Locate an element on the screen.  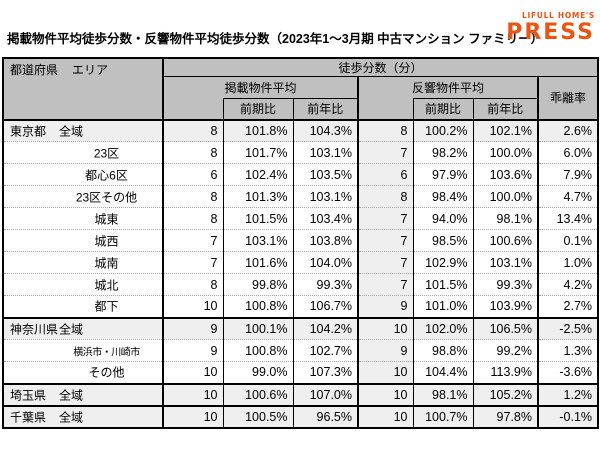
area-cell: 東京都 全域 is located at coordinates (83, 130).